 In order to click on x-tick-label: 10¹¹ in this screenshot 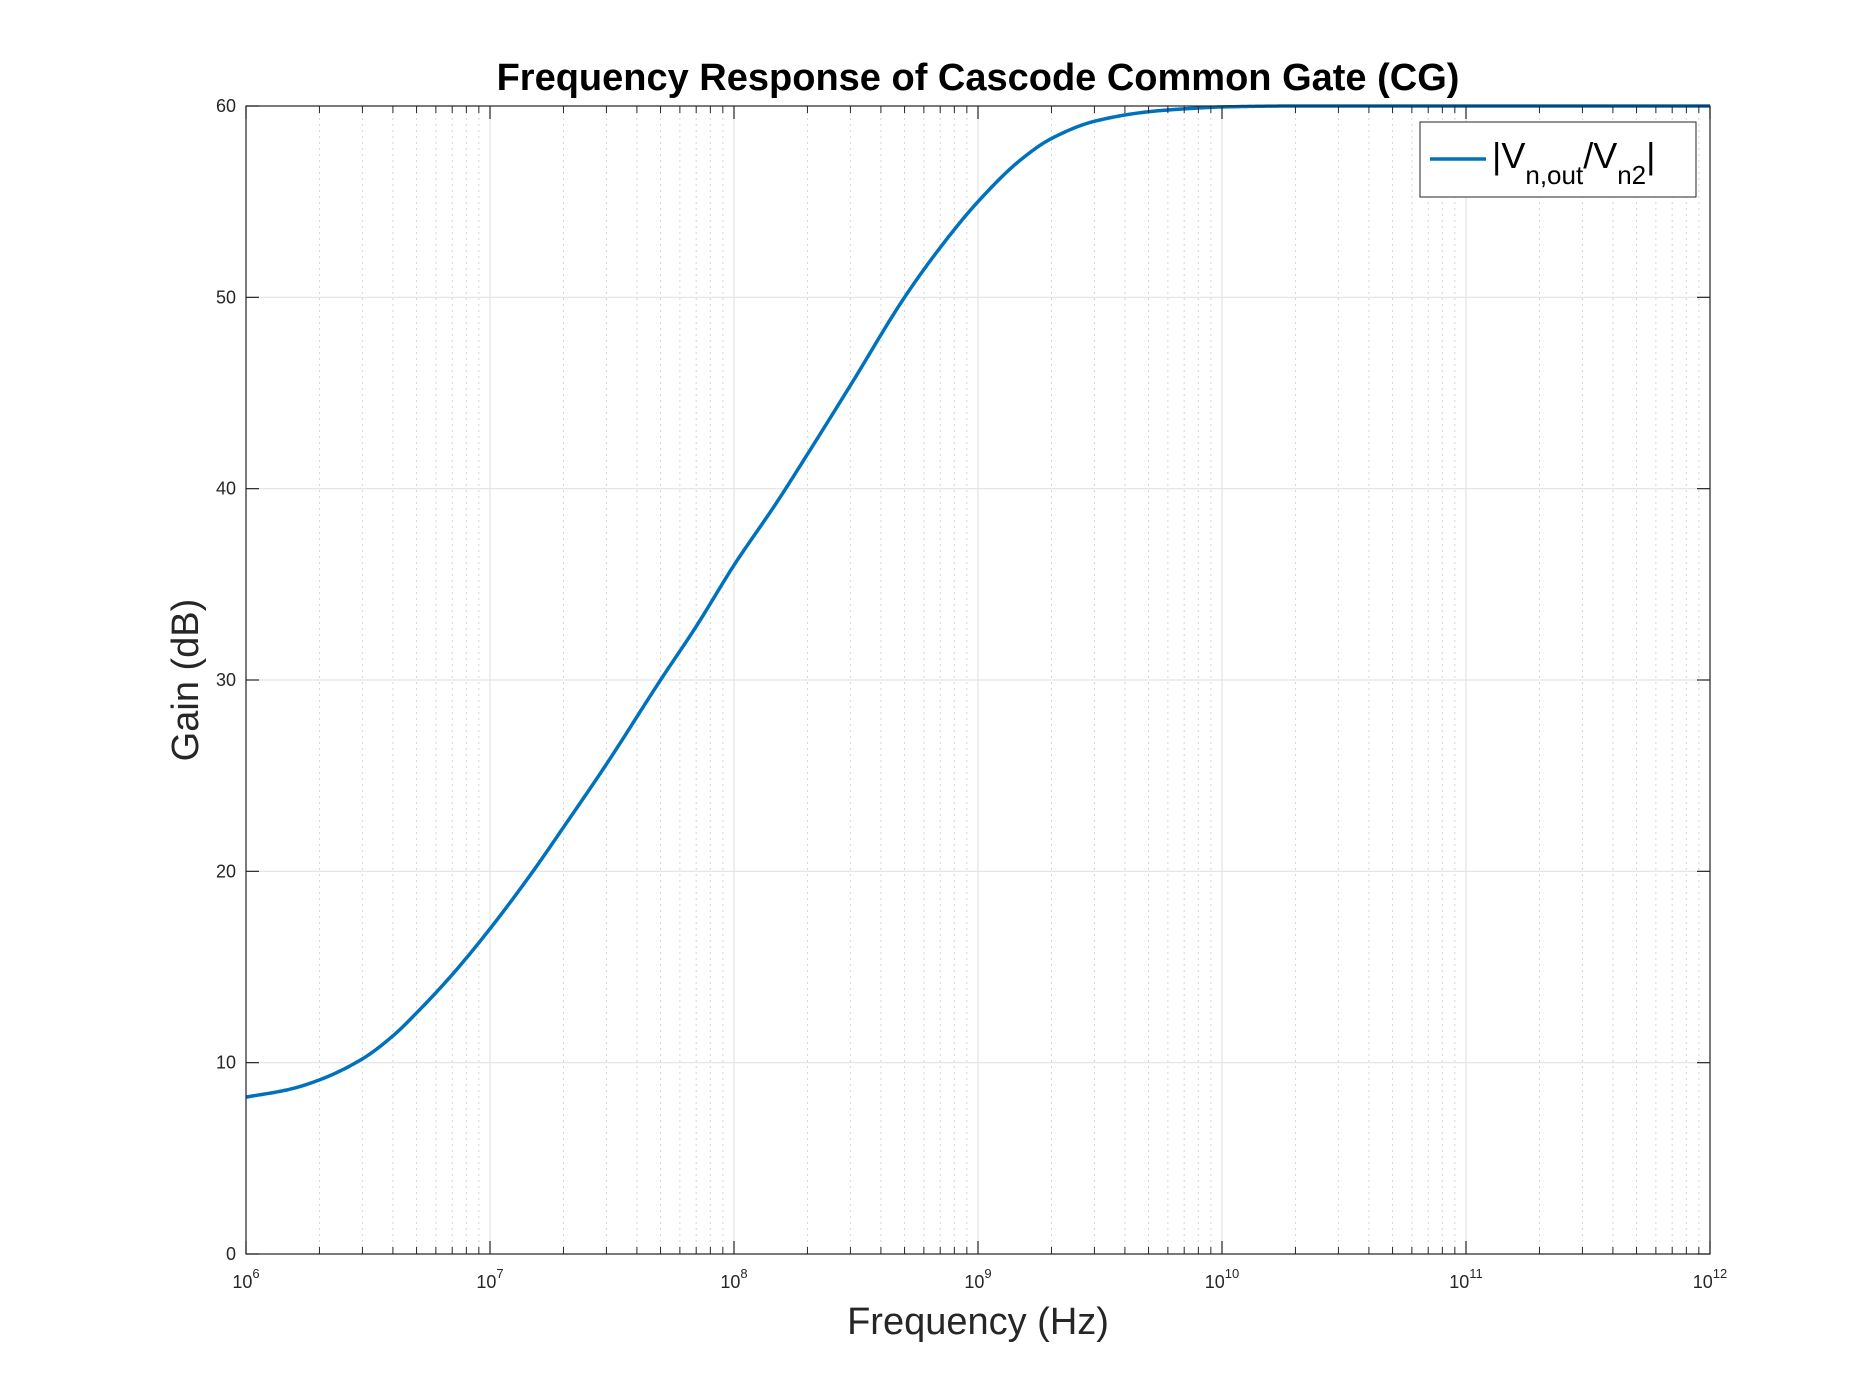, I will do `click(1466, 1279)`.